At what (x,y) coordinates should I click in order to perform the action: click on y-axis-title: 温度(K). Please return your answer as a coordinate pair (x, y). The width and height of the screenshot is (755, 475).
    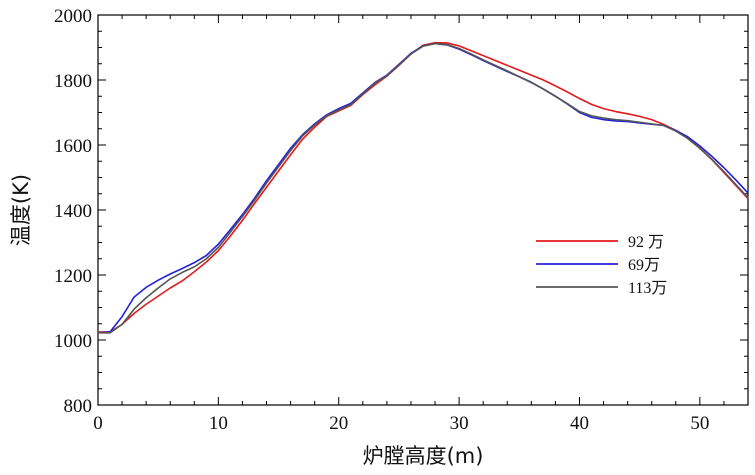
    Looking at the image, I should click on (21, 210).